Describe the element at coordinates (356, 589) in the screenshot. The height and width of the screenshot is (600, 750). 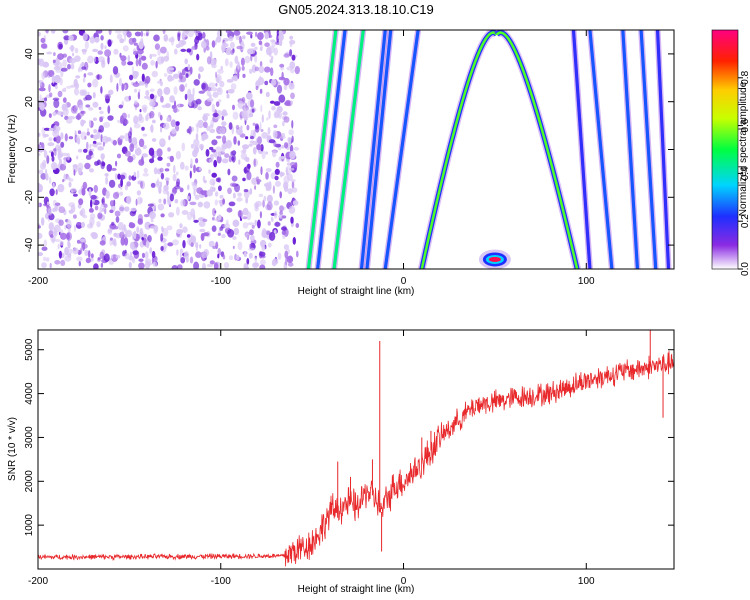
I see `snr-x-axis-label: Height of straight line (km)` at that location.